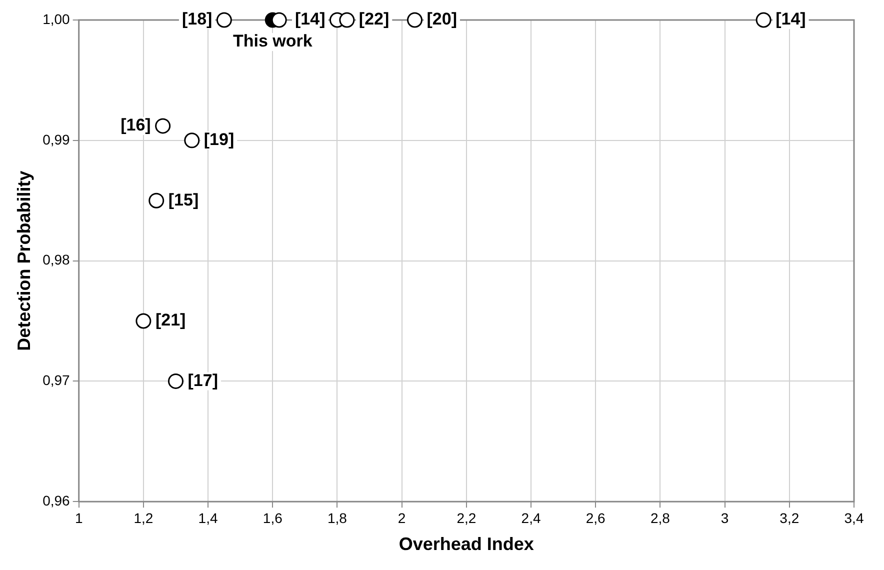 This screenshot has height=570, width=884. I want to click on y-tick-label: 0,98, so click(56, 260).